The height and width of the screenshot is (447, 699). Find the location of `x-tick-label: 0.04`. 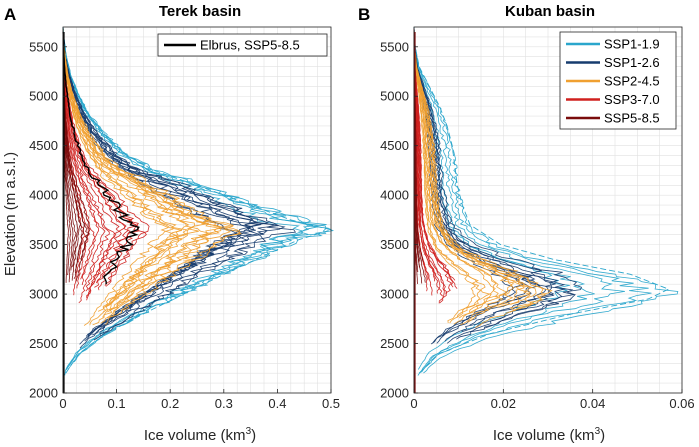

x-tick-label: 0.04 is located at coordinates (592, 403).